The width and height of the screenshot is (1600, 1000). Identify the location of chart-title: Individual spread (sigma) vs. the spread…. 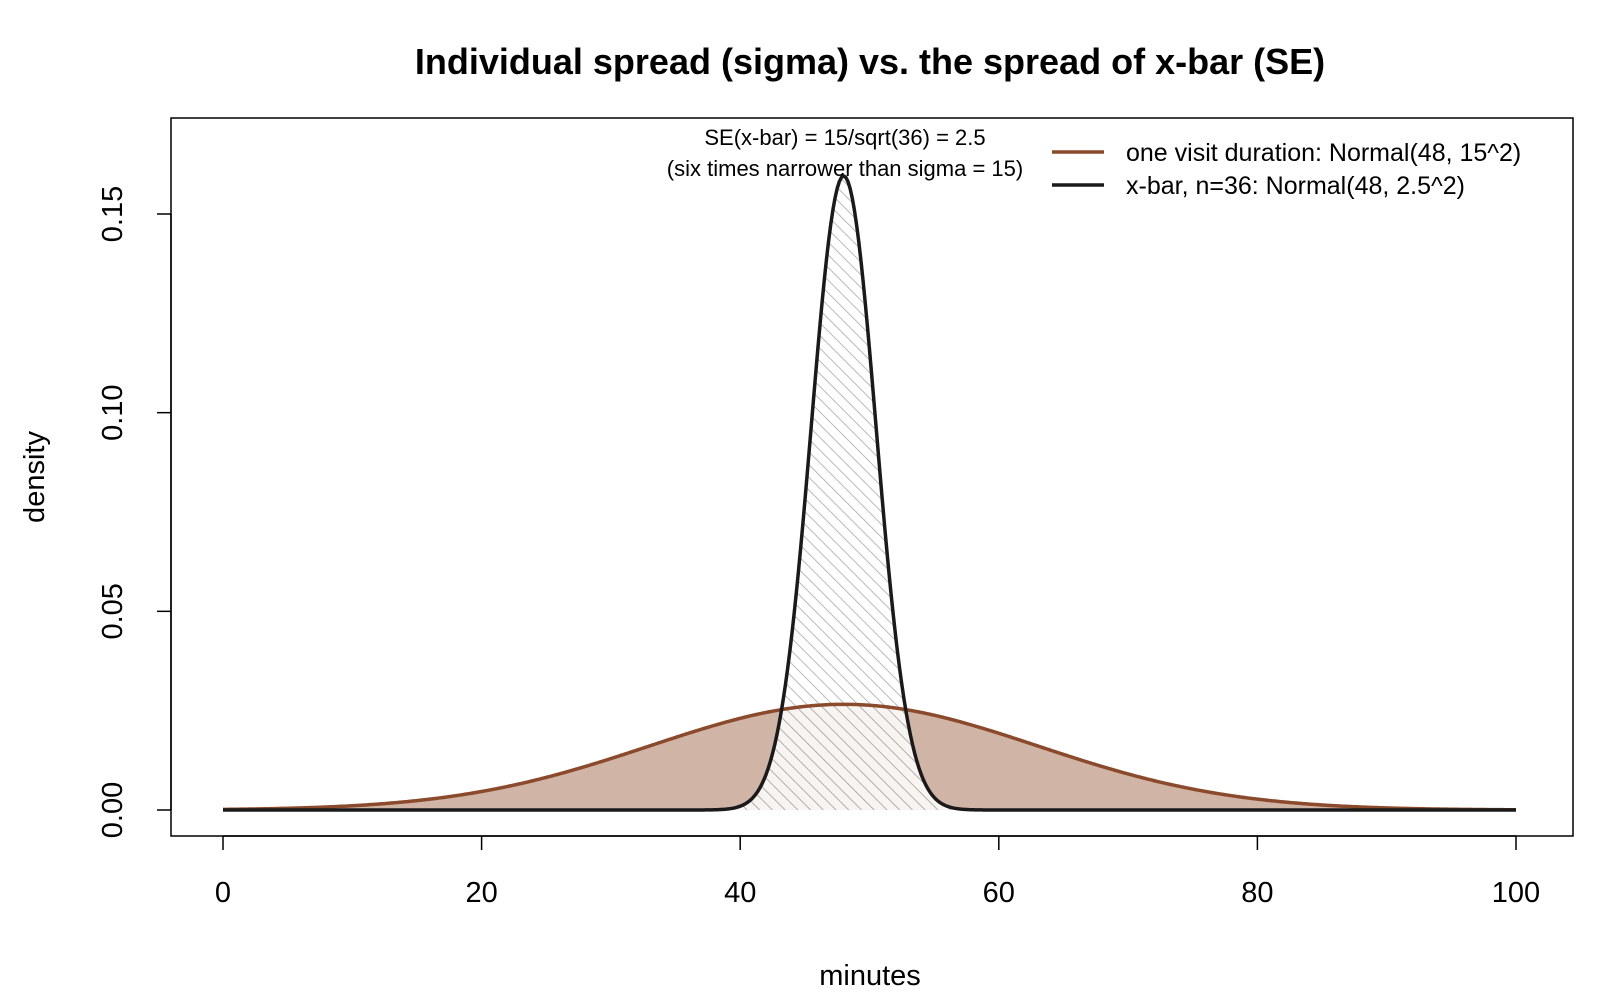
(870, 61).